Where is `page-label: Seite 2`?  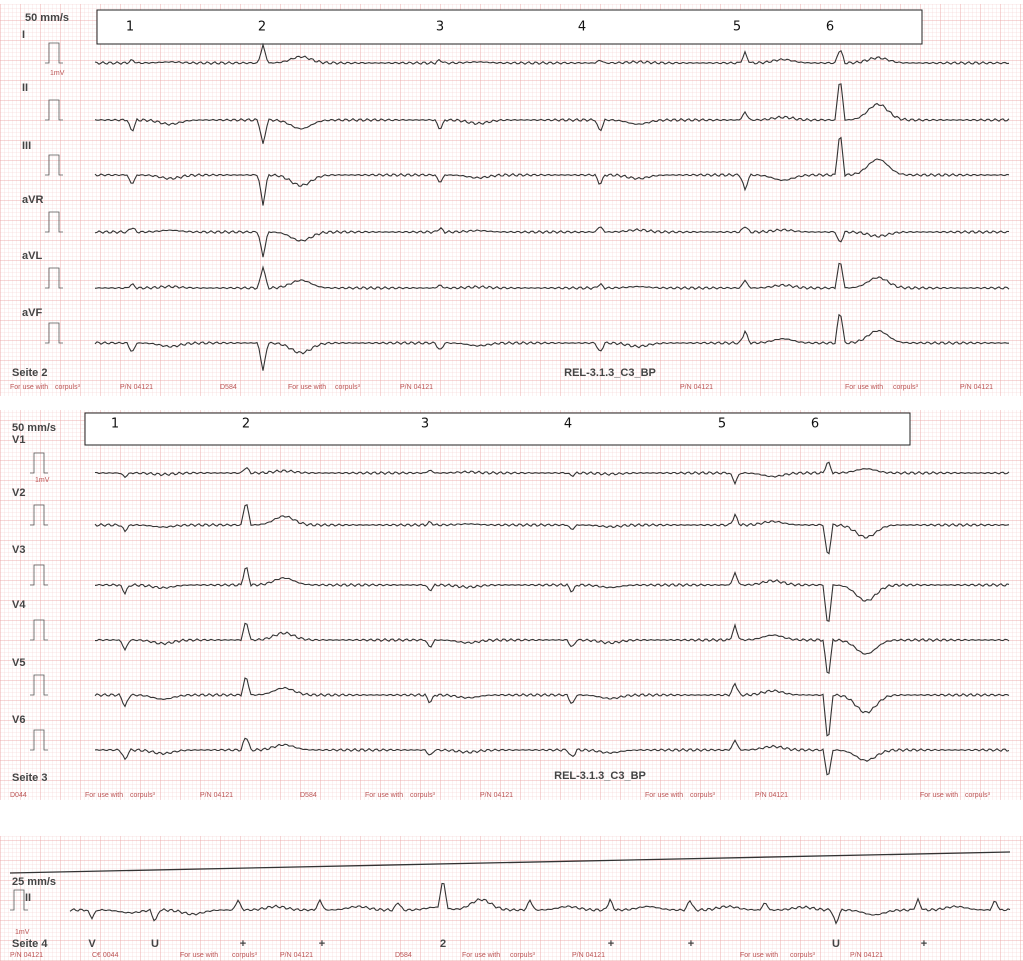
page-label: Seite 2 is located at coordinates (29, 373).